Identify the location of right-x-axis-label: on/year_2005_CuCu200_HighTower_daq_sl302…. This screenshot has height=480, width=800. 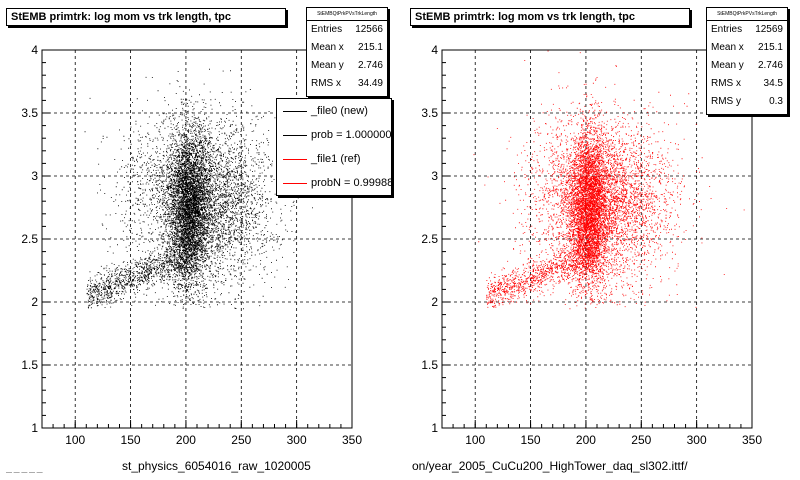
(550, 466).